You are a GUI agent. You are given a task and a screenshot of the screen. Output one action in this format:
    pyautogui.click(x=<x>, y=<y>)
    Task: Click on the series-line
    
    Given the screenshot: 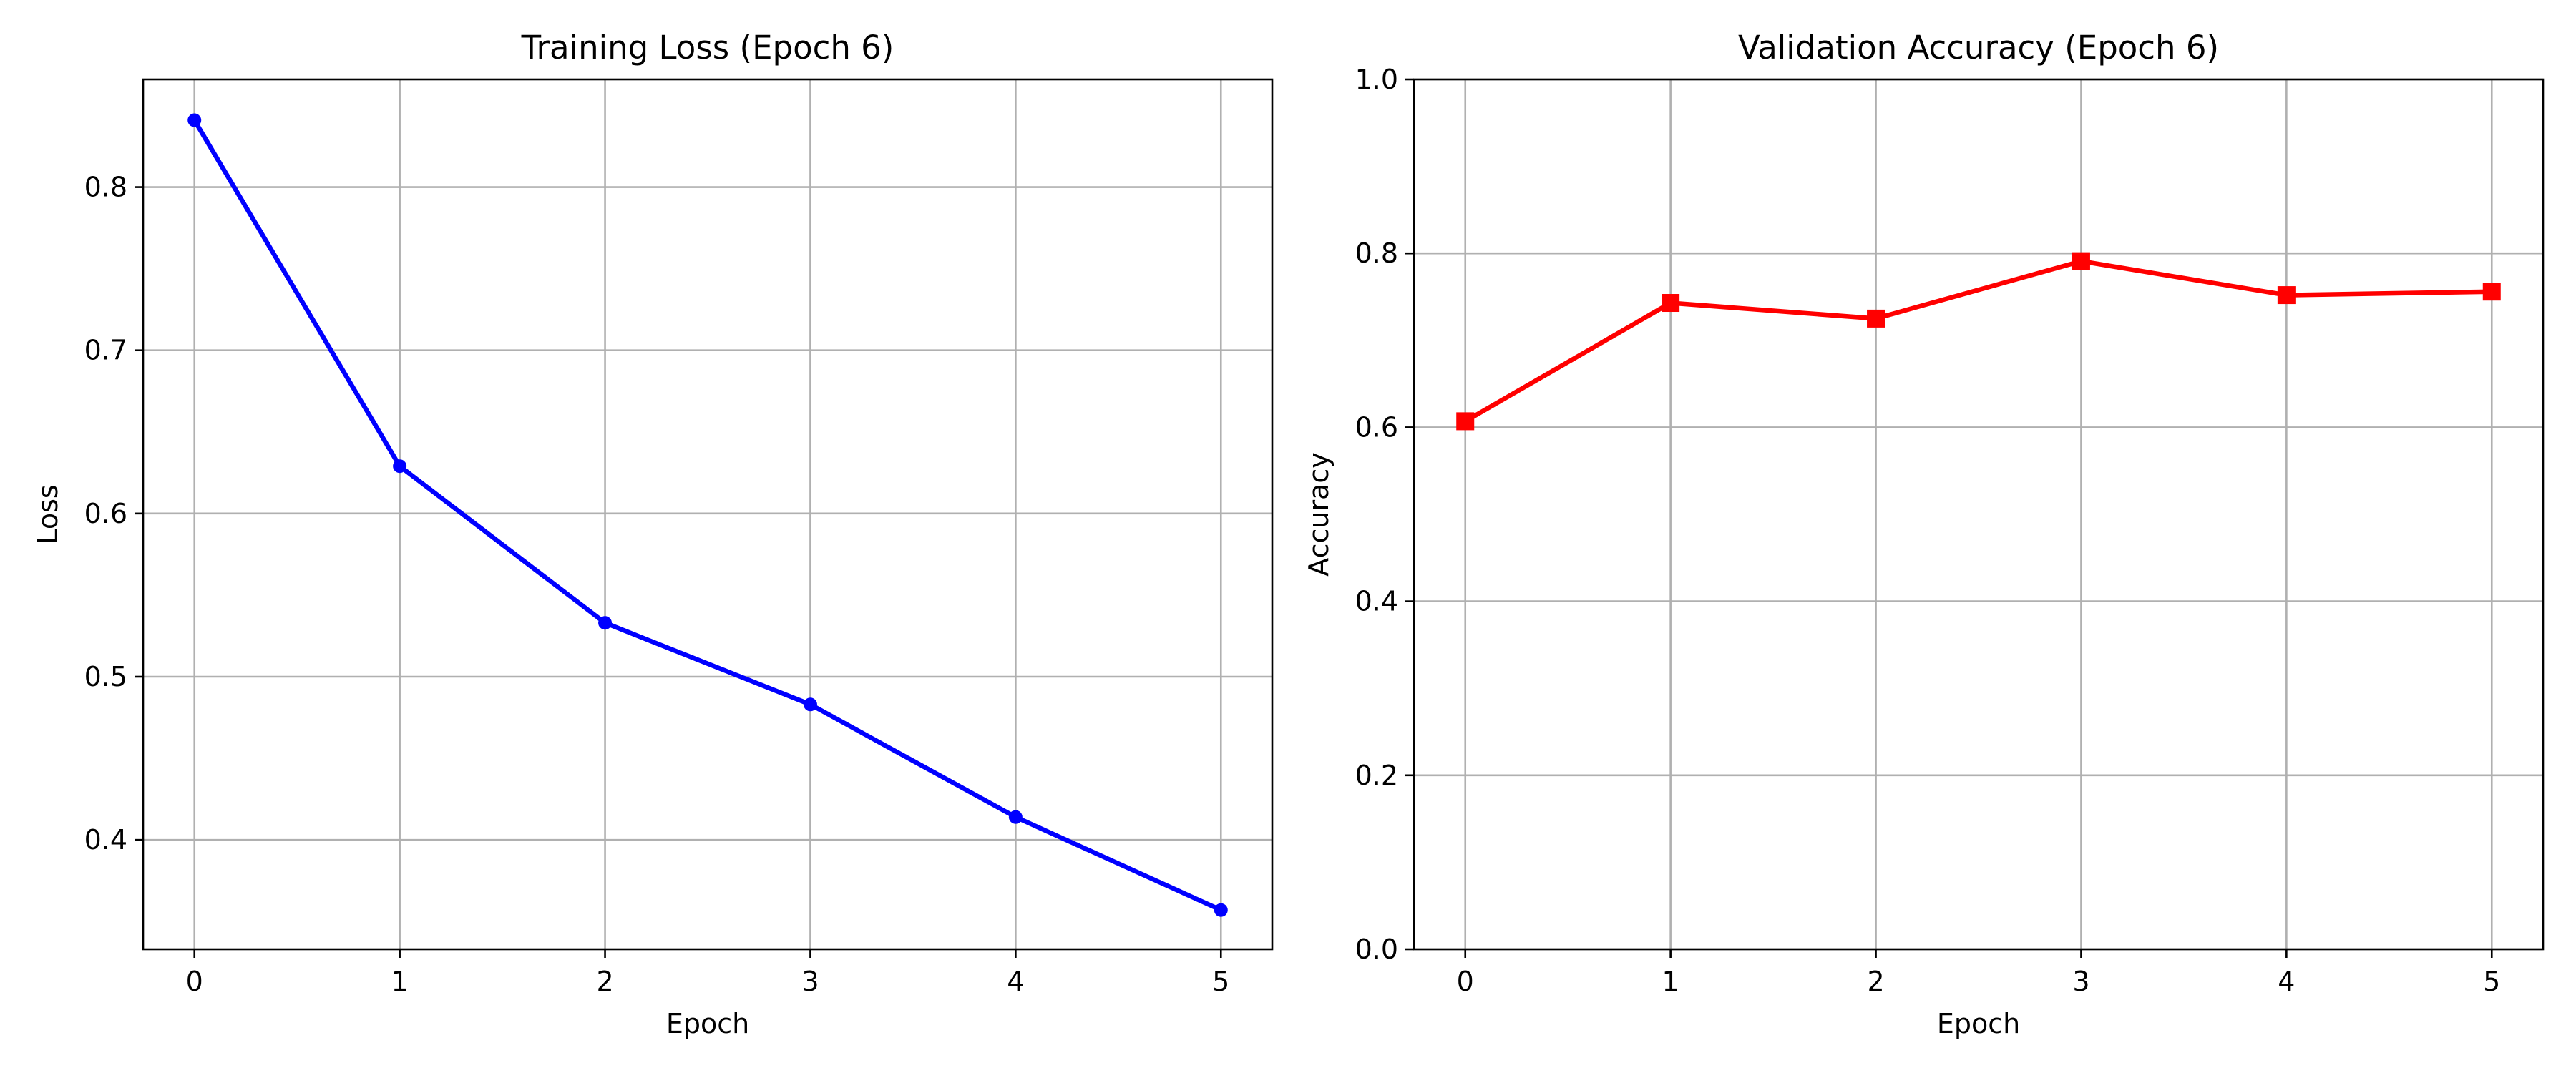 What is the action you would take?
    pyautogui.click(x=1978, y=341)
    